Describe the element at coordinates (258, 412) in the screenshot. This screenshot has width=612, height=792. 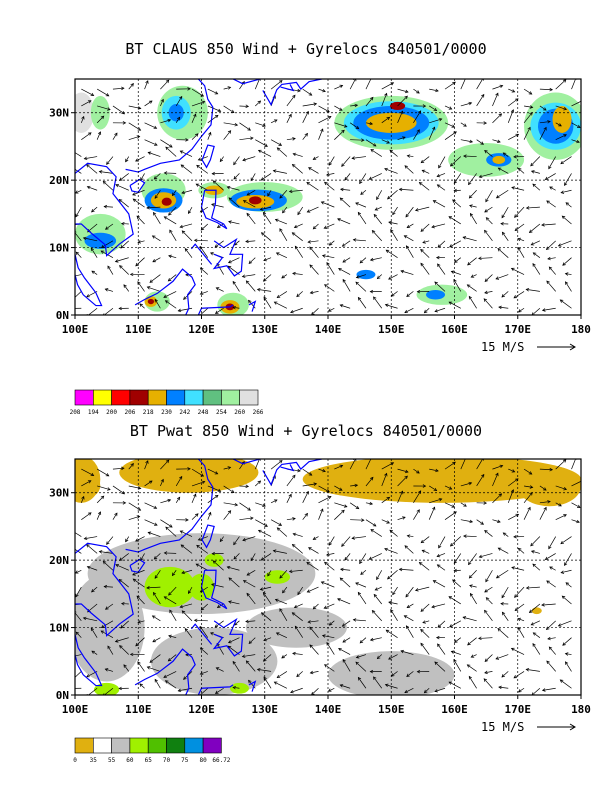
I see `colorbar-label: 266` at that location.